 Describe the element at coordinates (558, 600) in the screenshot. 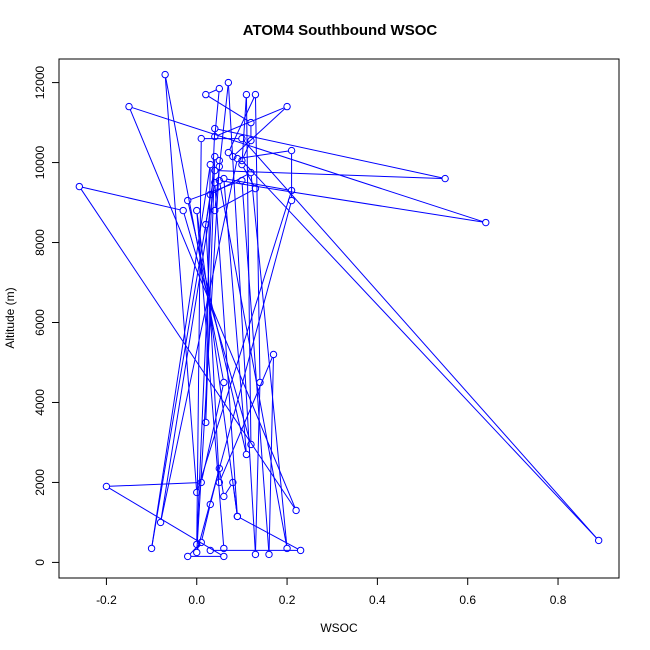

I see `x-tick-label: 0.8` at that location.